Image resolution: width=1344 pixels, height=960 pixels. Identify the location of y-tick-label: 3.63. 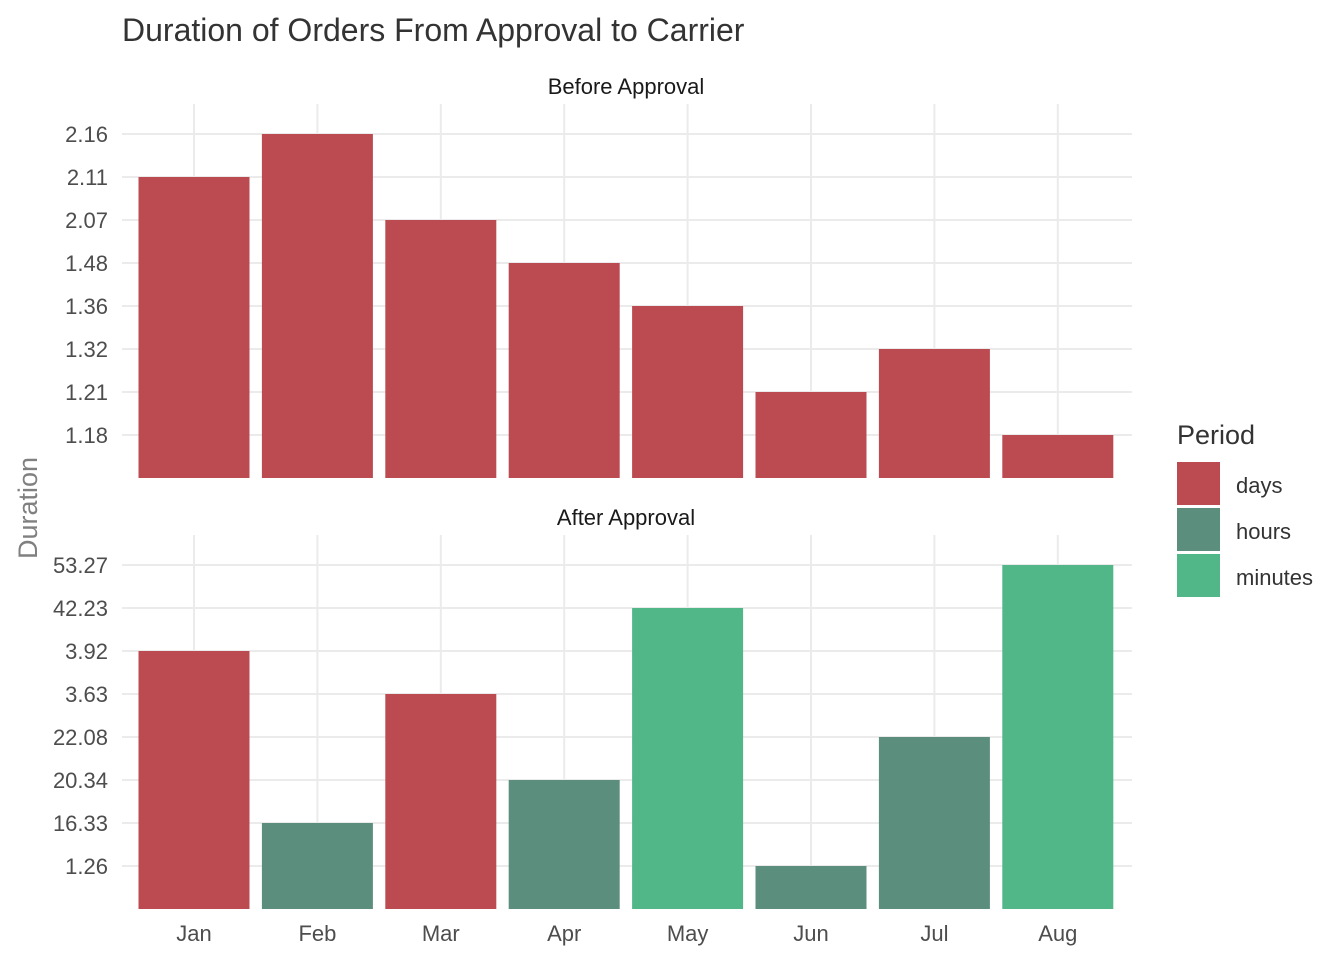
(86, 694).